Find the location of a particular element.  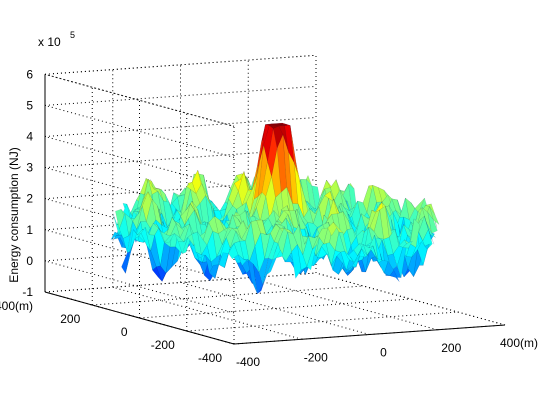

z-tick-label: 2 is located at coordinates (29, 199).